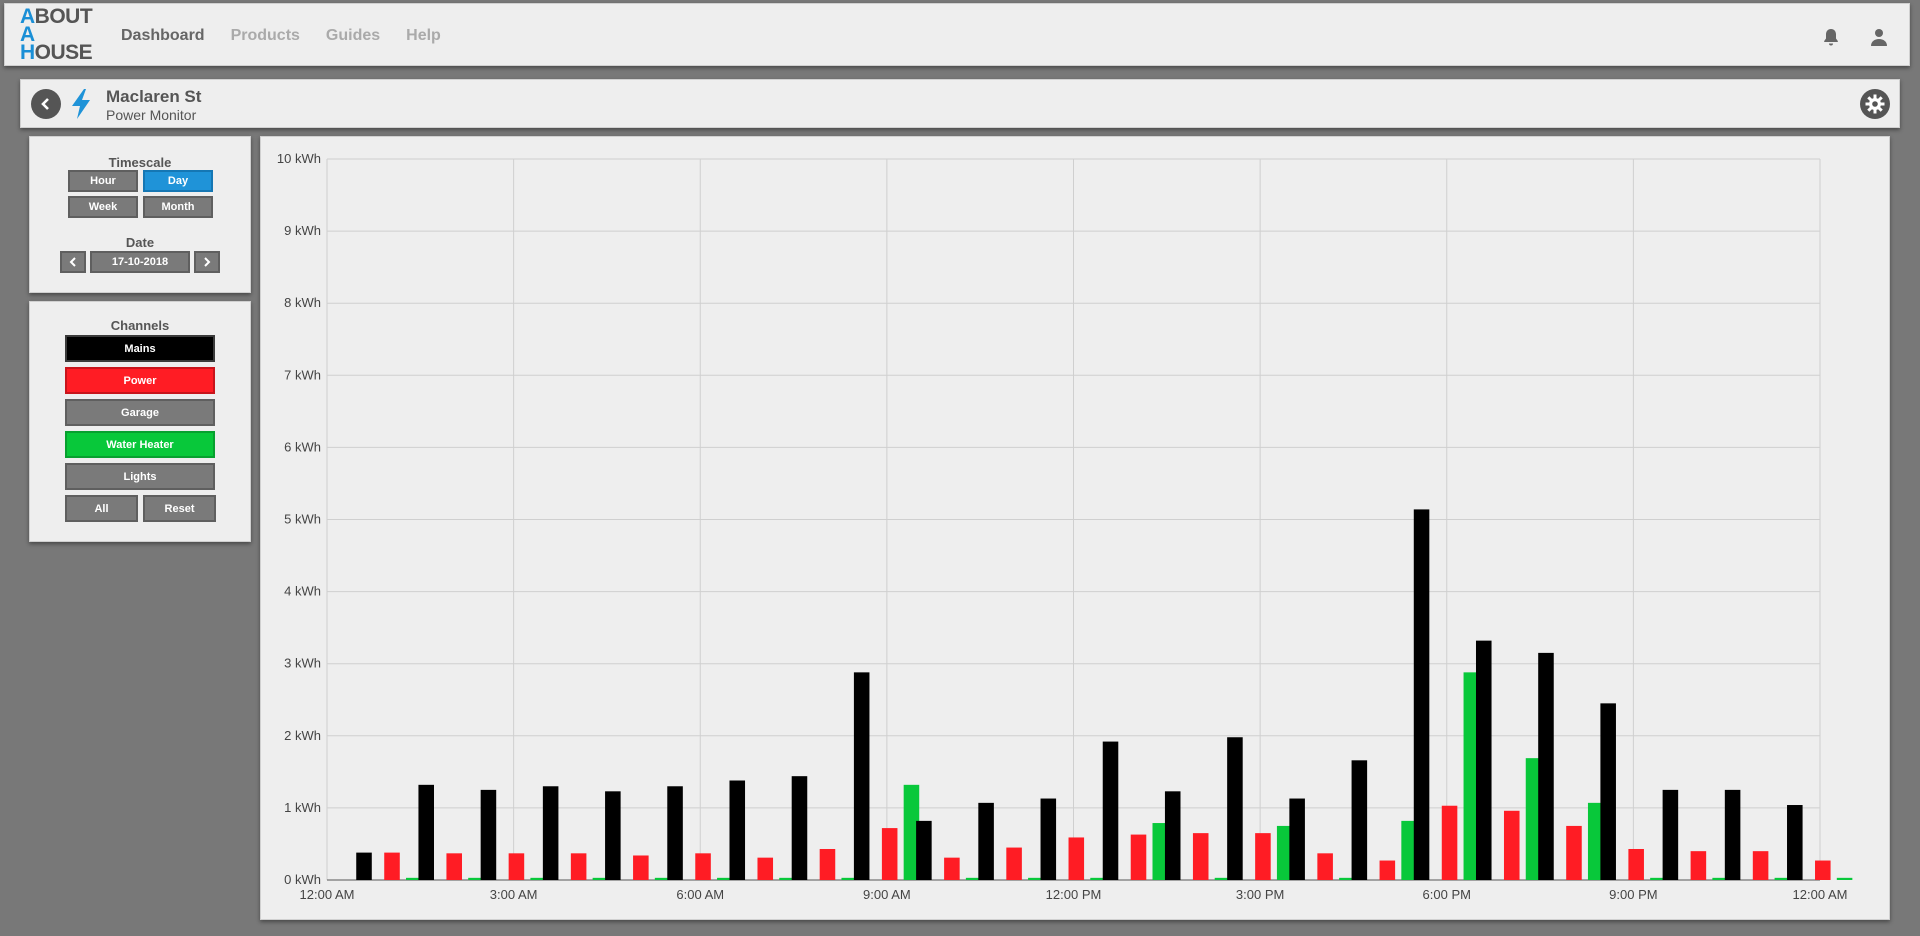 This screenshot has height=936, width=1920. What do you see at coordinates (265, 35) in the screenshot?
I see `nav-products: Products` at bounding box center [265, 35].